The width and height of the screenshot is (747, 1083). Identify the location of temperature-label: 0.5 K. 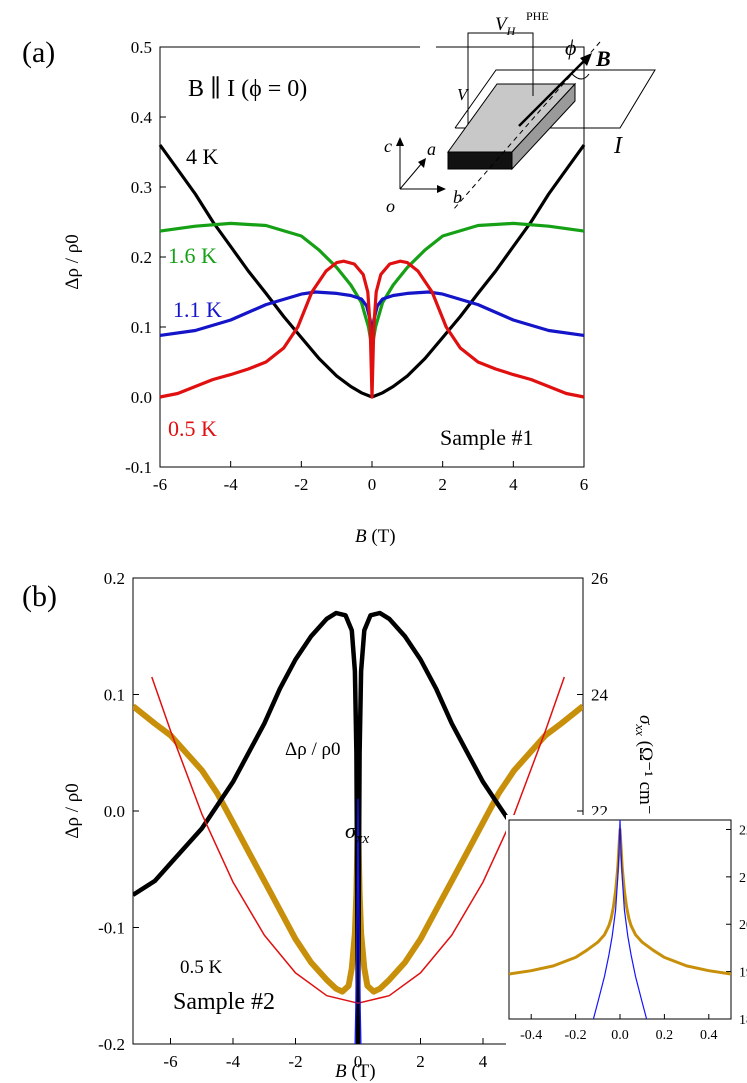
(201, 967).